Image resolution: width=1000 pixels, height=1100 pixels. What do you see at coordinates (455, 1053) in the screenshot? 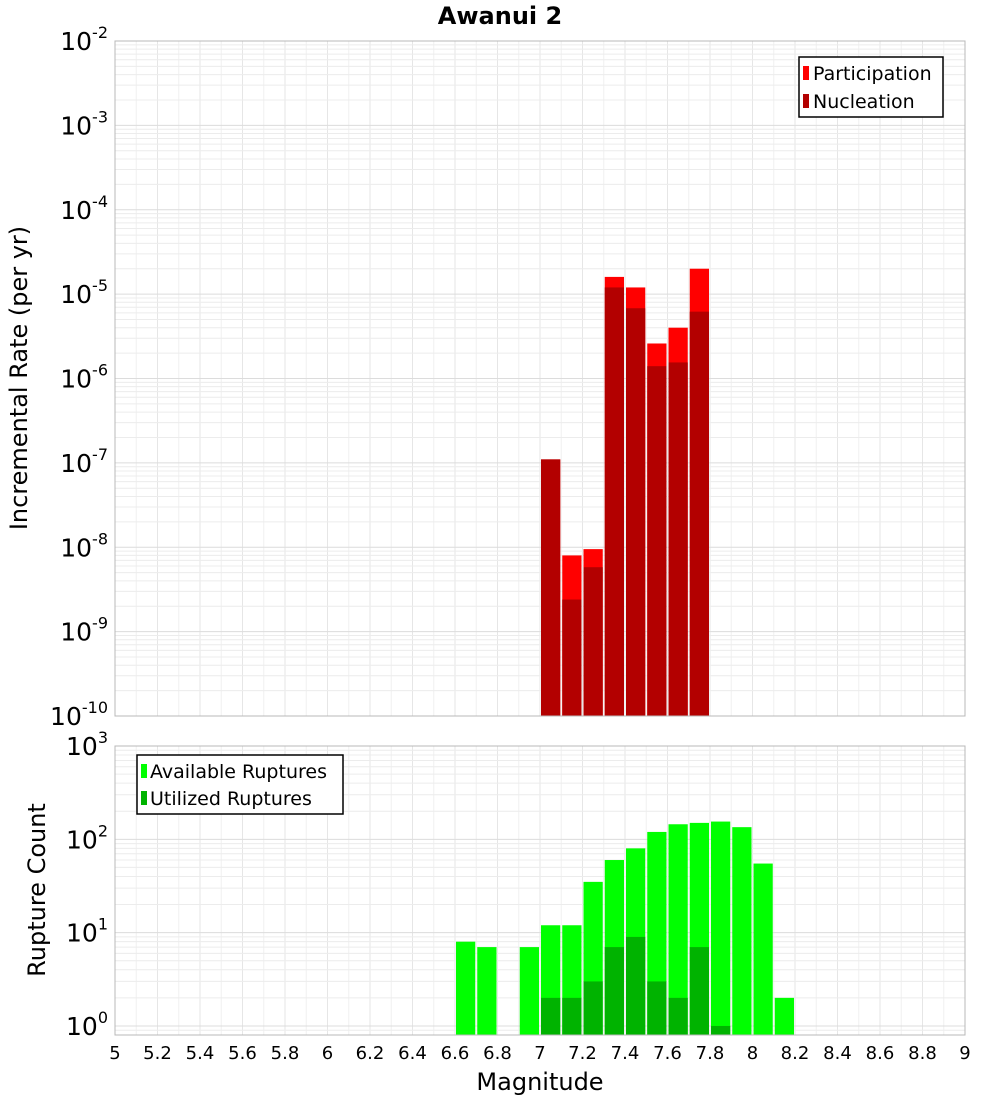
I see `x-tick-label: 6.6` at bounding box center [455, 1053].